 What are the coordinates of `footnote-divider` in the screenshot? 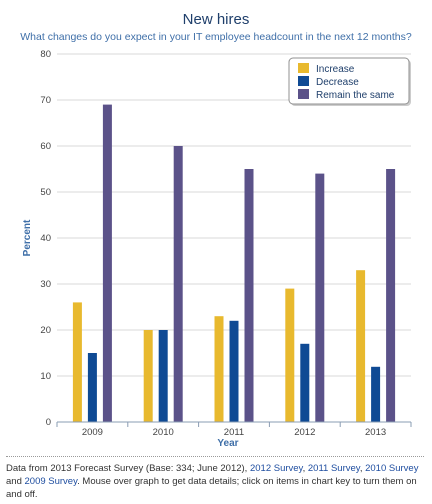 It's located at (215, 456).